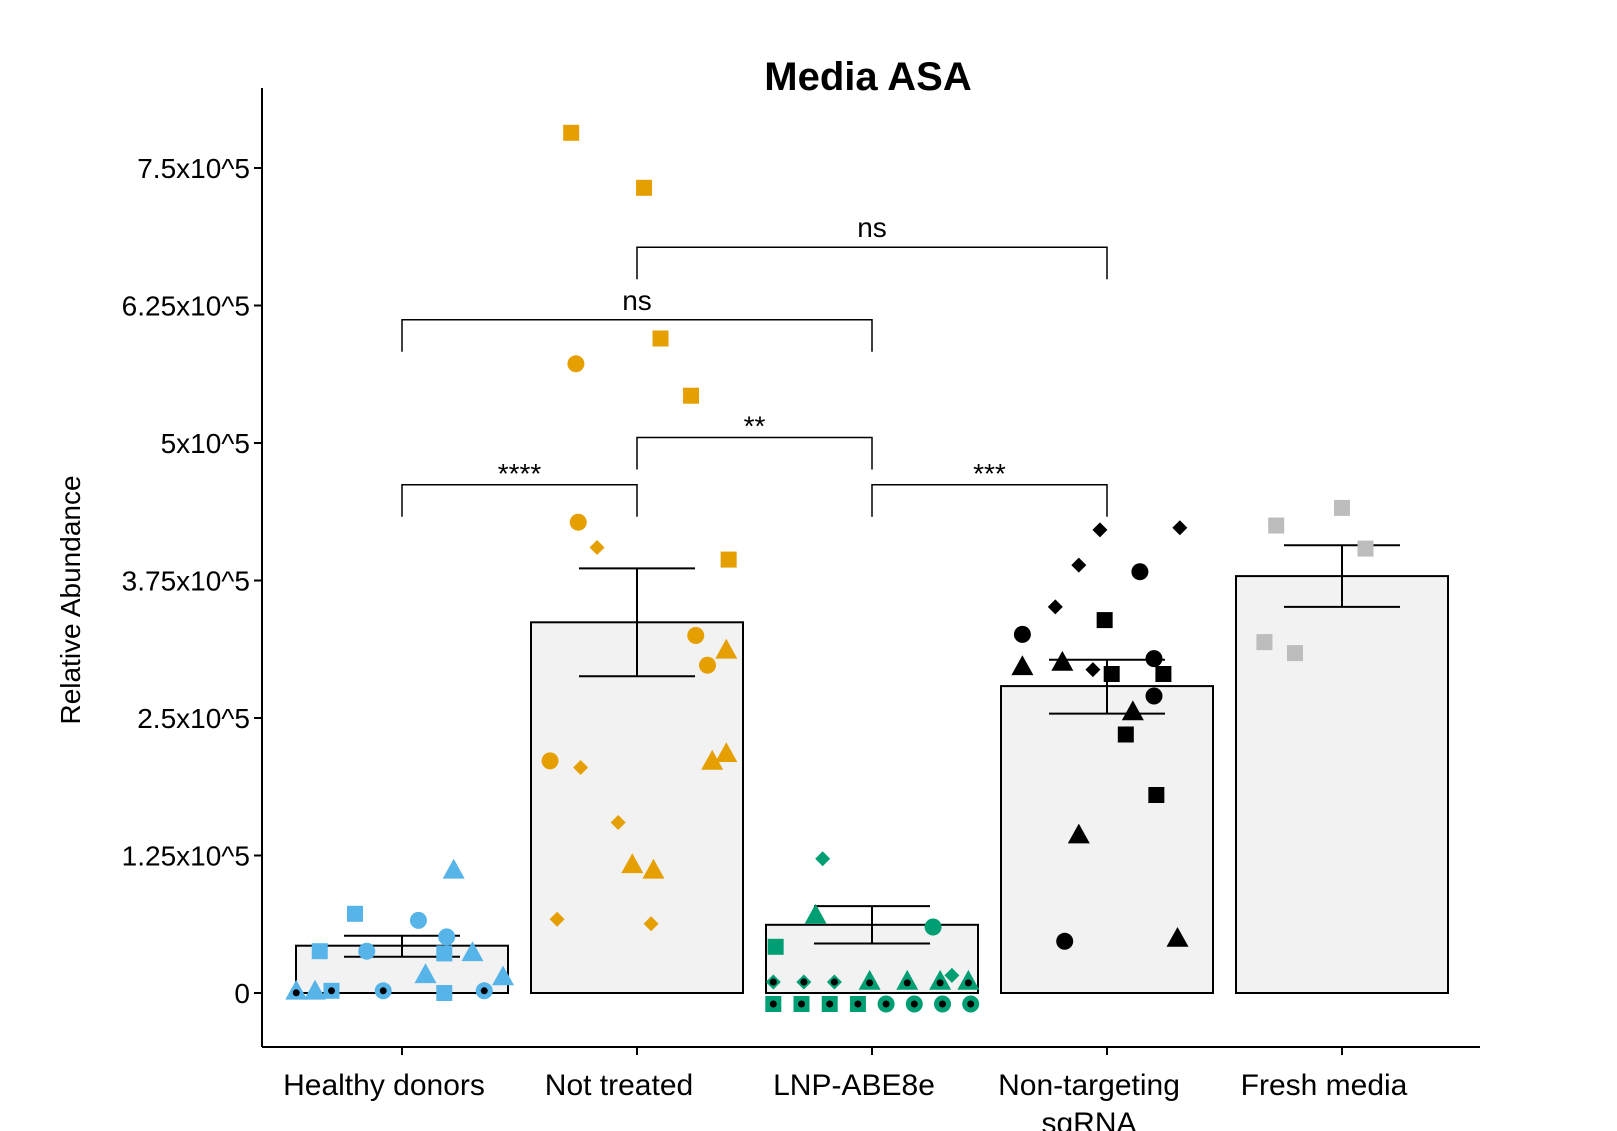 Image resolution: width=1617 pixels, height=1131 pixels. What do you see at coordinates (205, 443) in the screenshot?
I see `y-tick-label: 5x10^5` at bounding box center [205, 443].